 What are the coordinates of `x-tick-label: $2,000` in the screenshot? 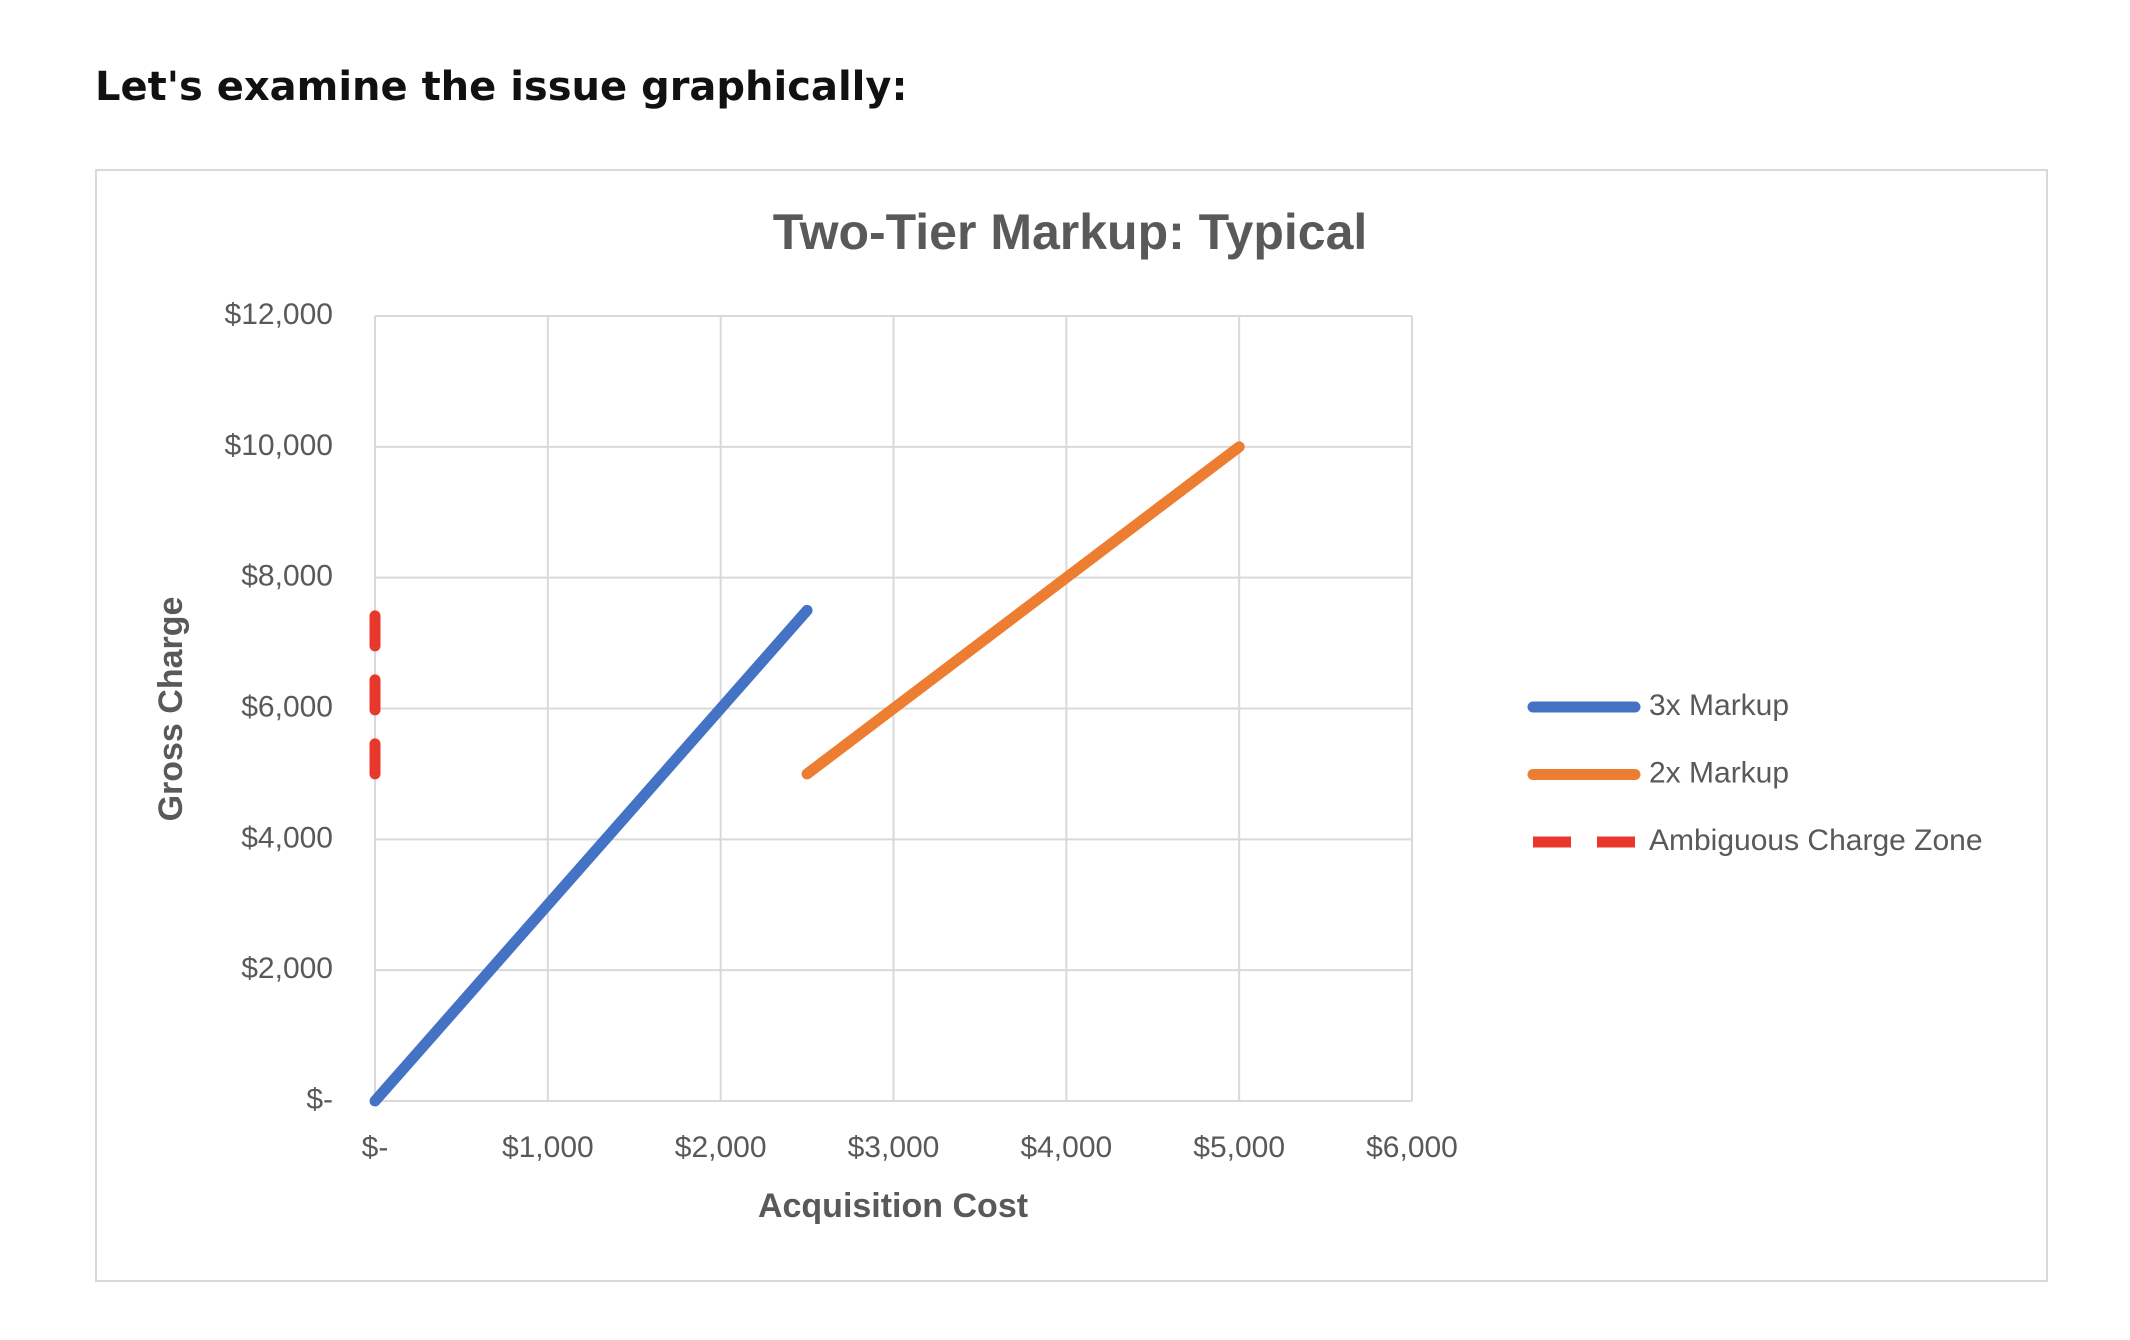 It's located at (721, 1147).